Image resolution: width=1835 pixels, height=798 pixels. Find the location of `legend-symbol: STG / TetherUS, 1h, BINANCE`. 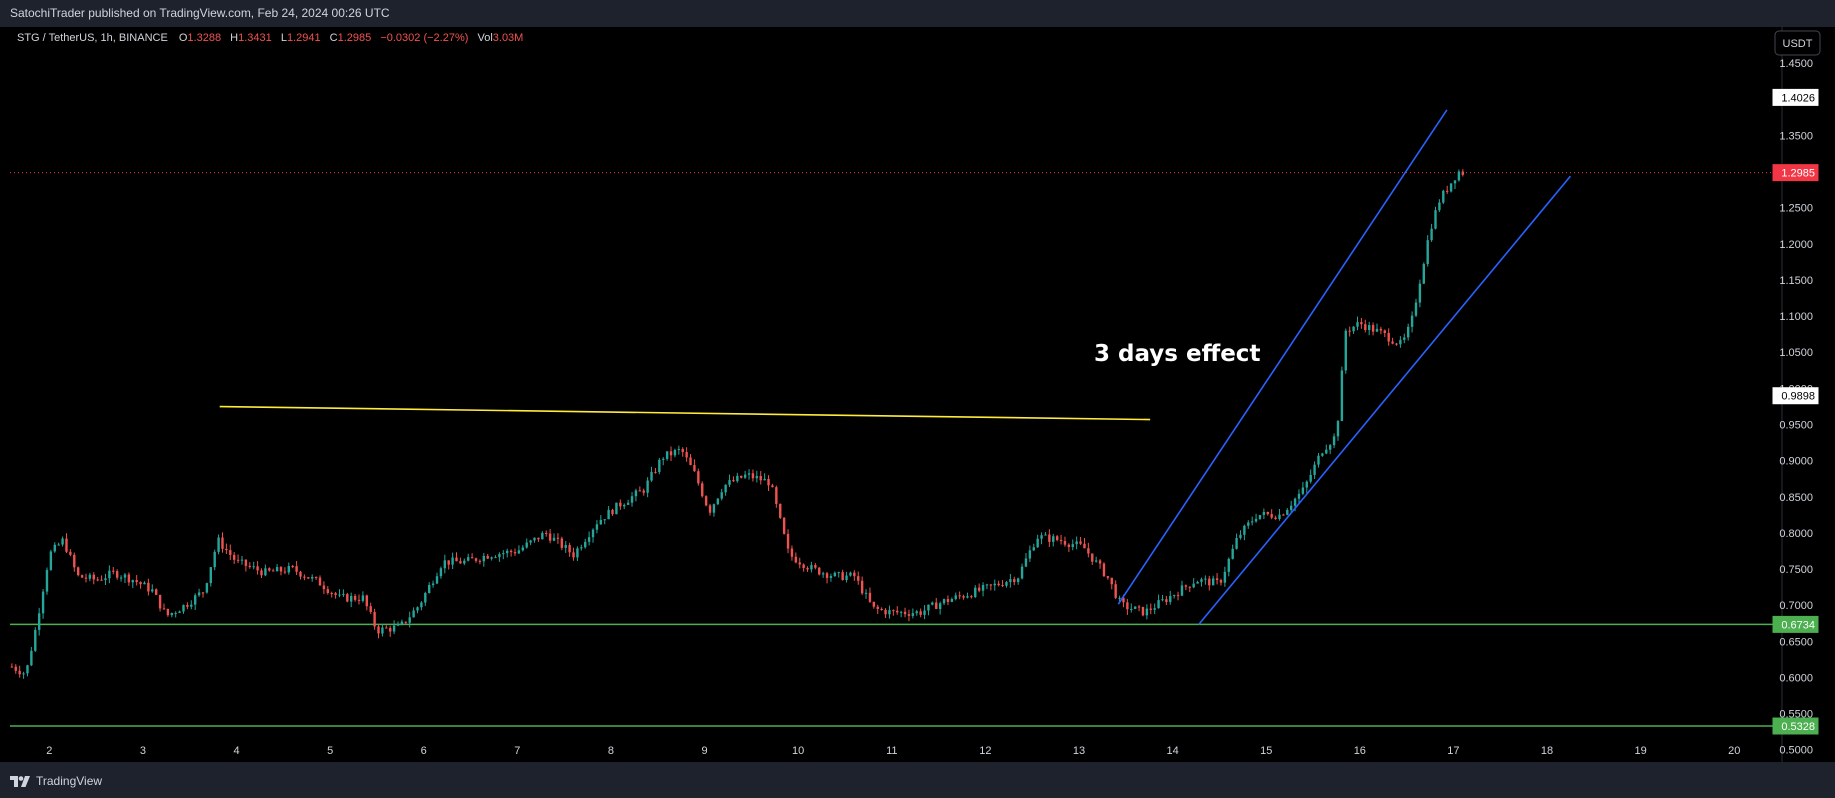

legend-symbol: STG / TetherUS, 1h, BINANCE is located at coordinates (92, 38).